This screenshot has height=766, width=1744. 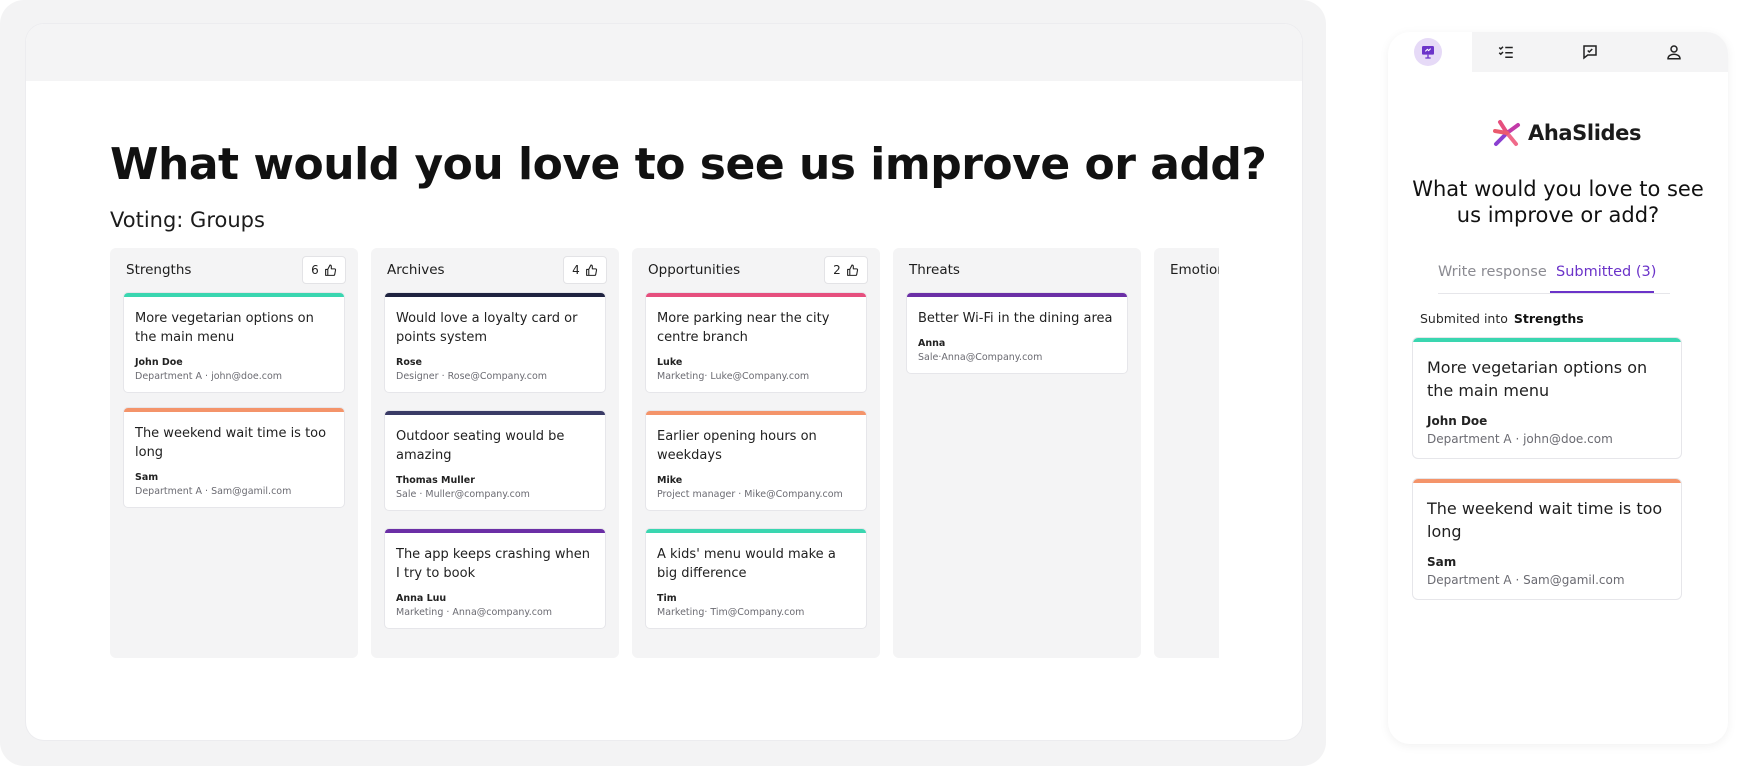 I want to click on column-title: Strengths, so click(x=159, y=270).